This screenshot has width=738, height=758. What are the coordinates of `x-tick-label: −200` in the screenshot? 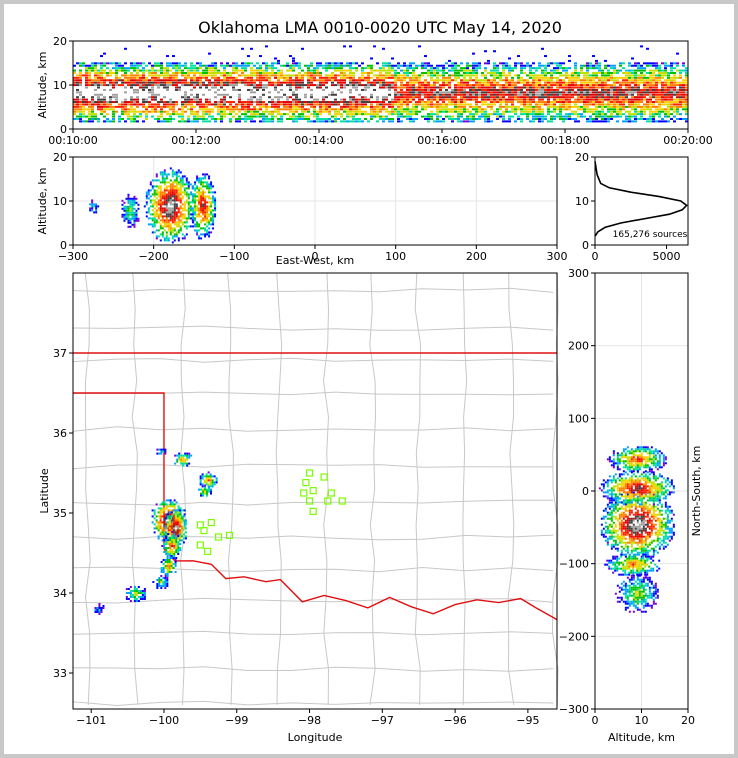 It's located at (154, 256).